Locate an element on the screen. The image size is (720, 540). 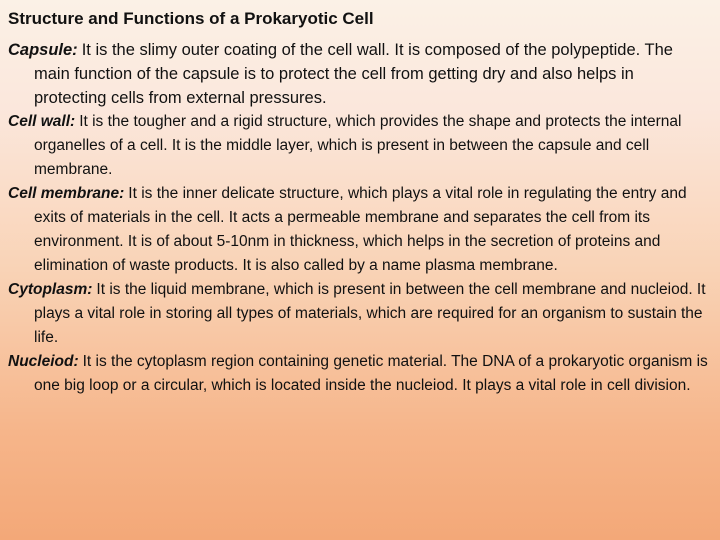
term: Cell membrane: is located at coordinates (66, 193).